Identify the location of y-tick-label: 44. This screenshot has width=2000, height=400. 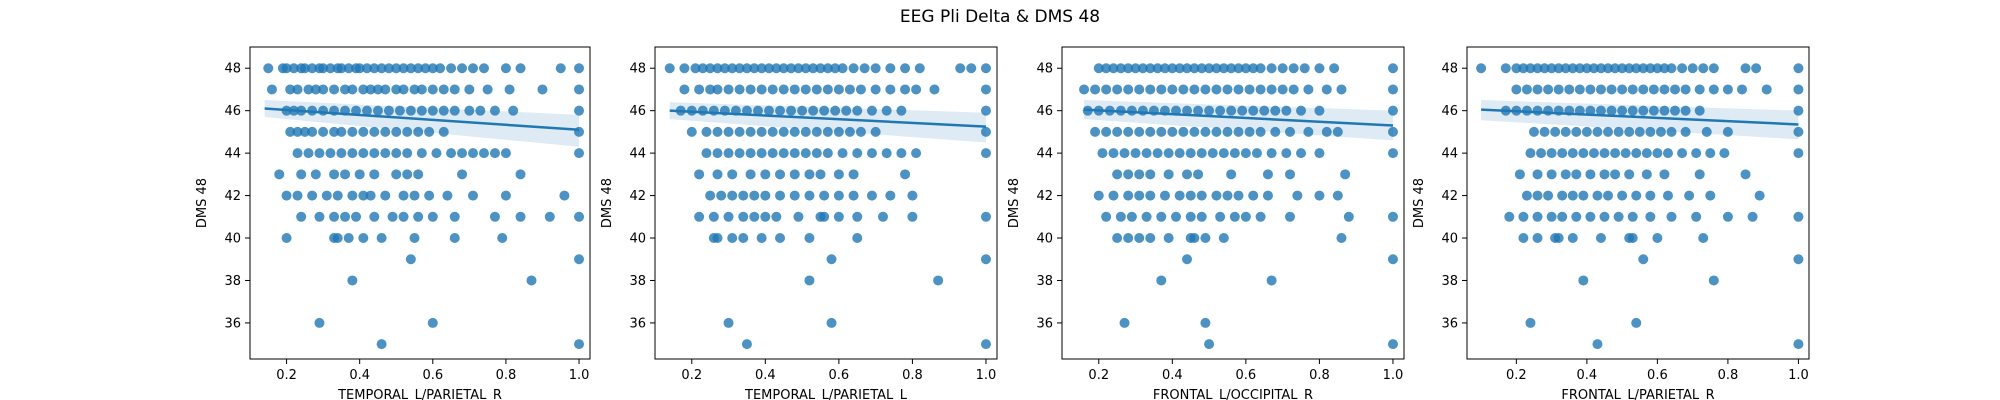
(1044, 154).